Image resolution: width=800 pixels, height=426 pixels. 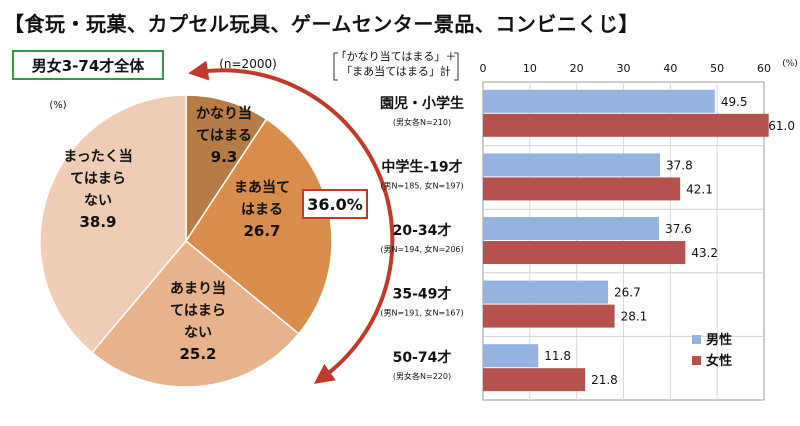 I want to click on category-label: 50-74才, so click(x=422, y=357).